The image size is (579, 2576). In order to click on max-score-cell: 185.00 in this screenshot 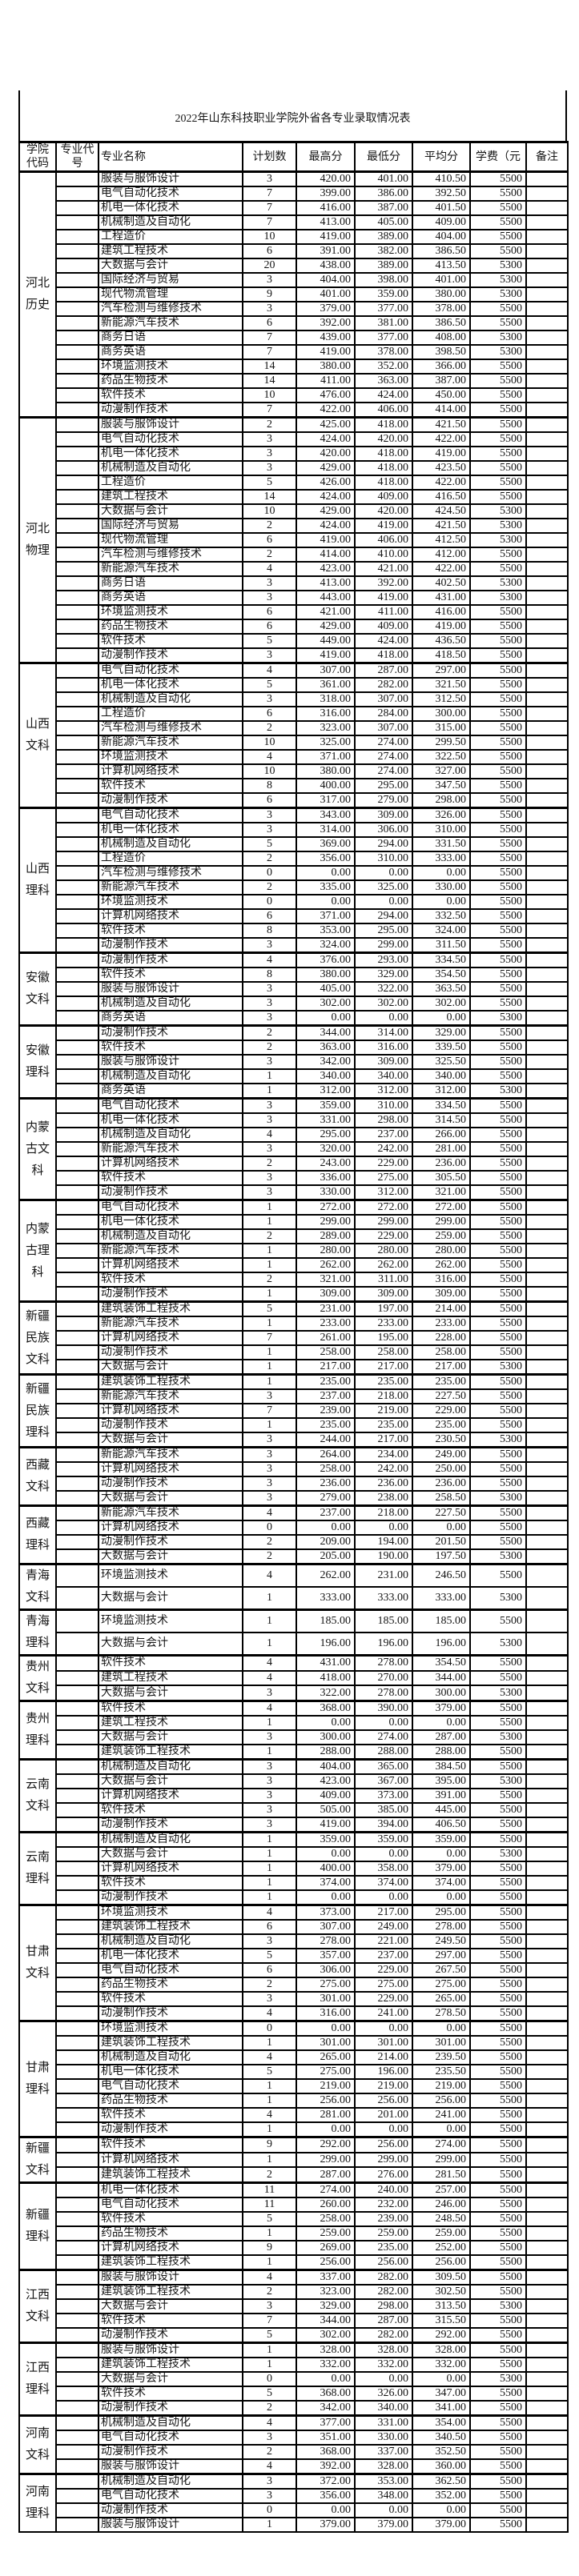, I will do `click(326, 1620)`.